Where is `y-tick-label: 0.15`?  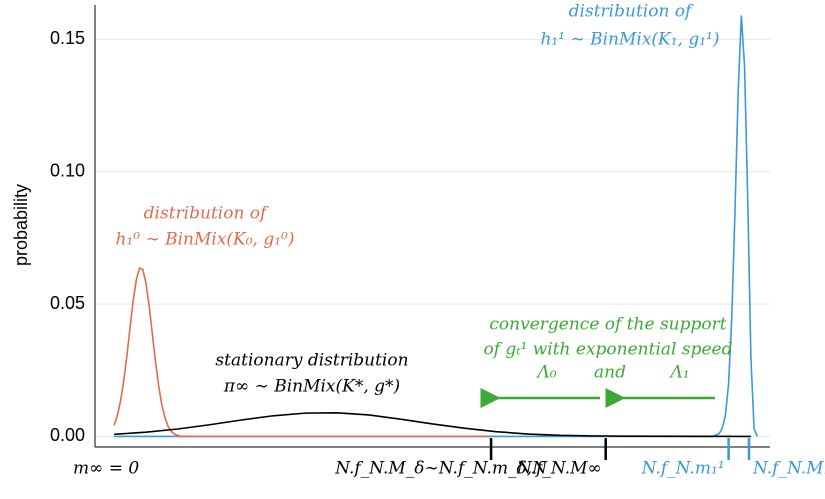 y-tick-label: 0.15 is located at coordinates (67, 38).